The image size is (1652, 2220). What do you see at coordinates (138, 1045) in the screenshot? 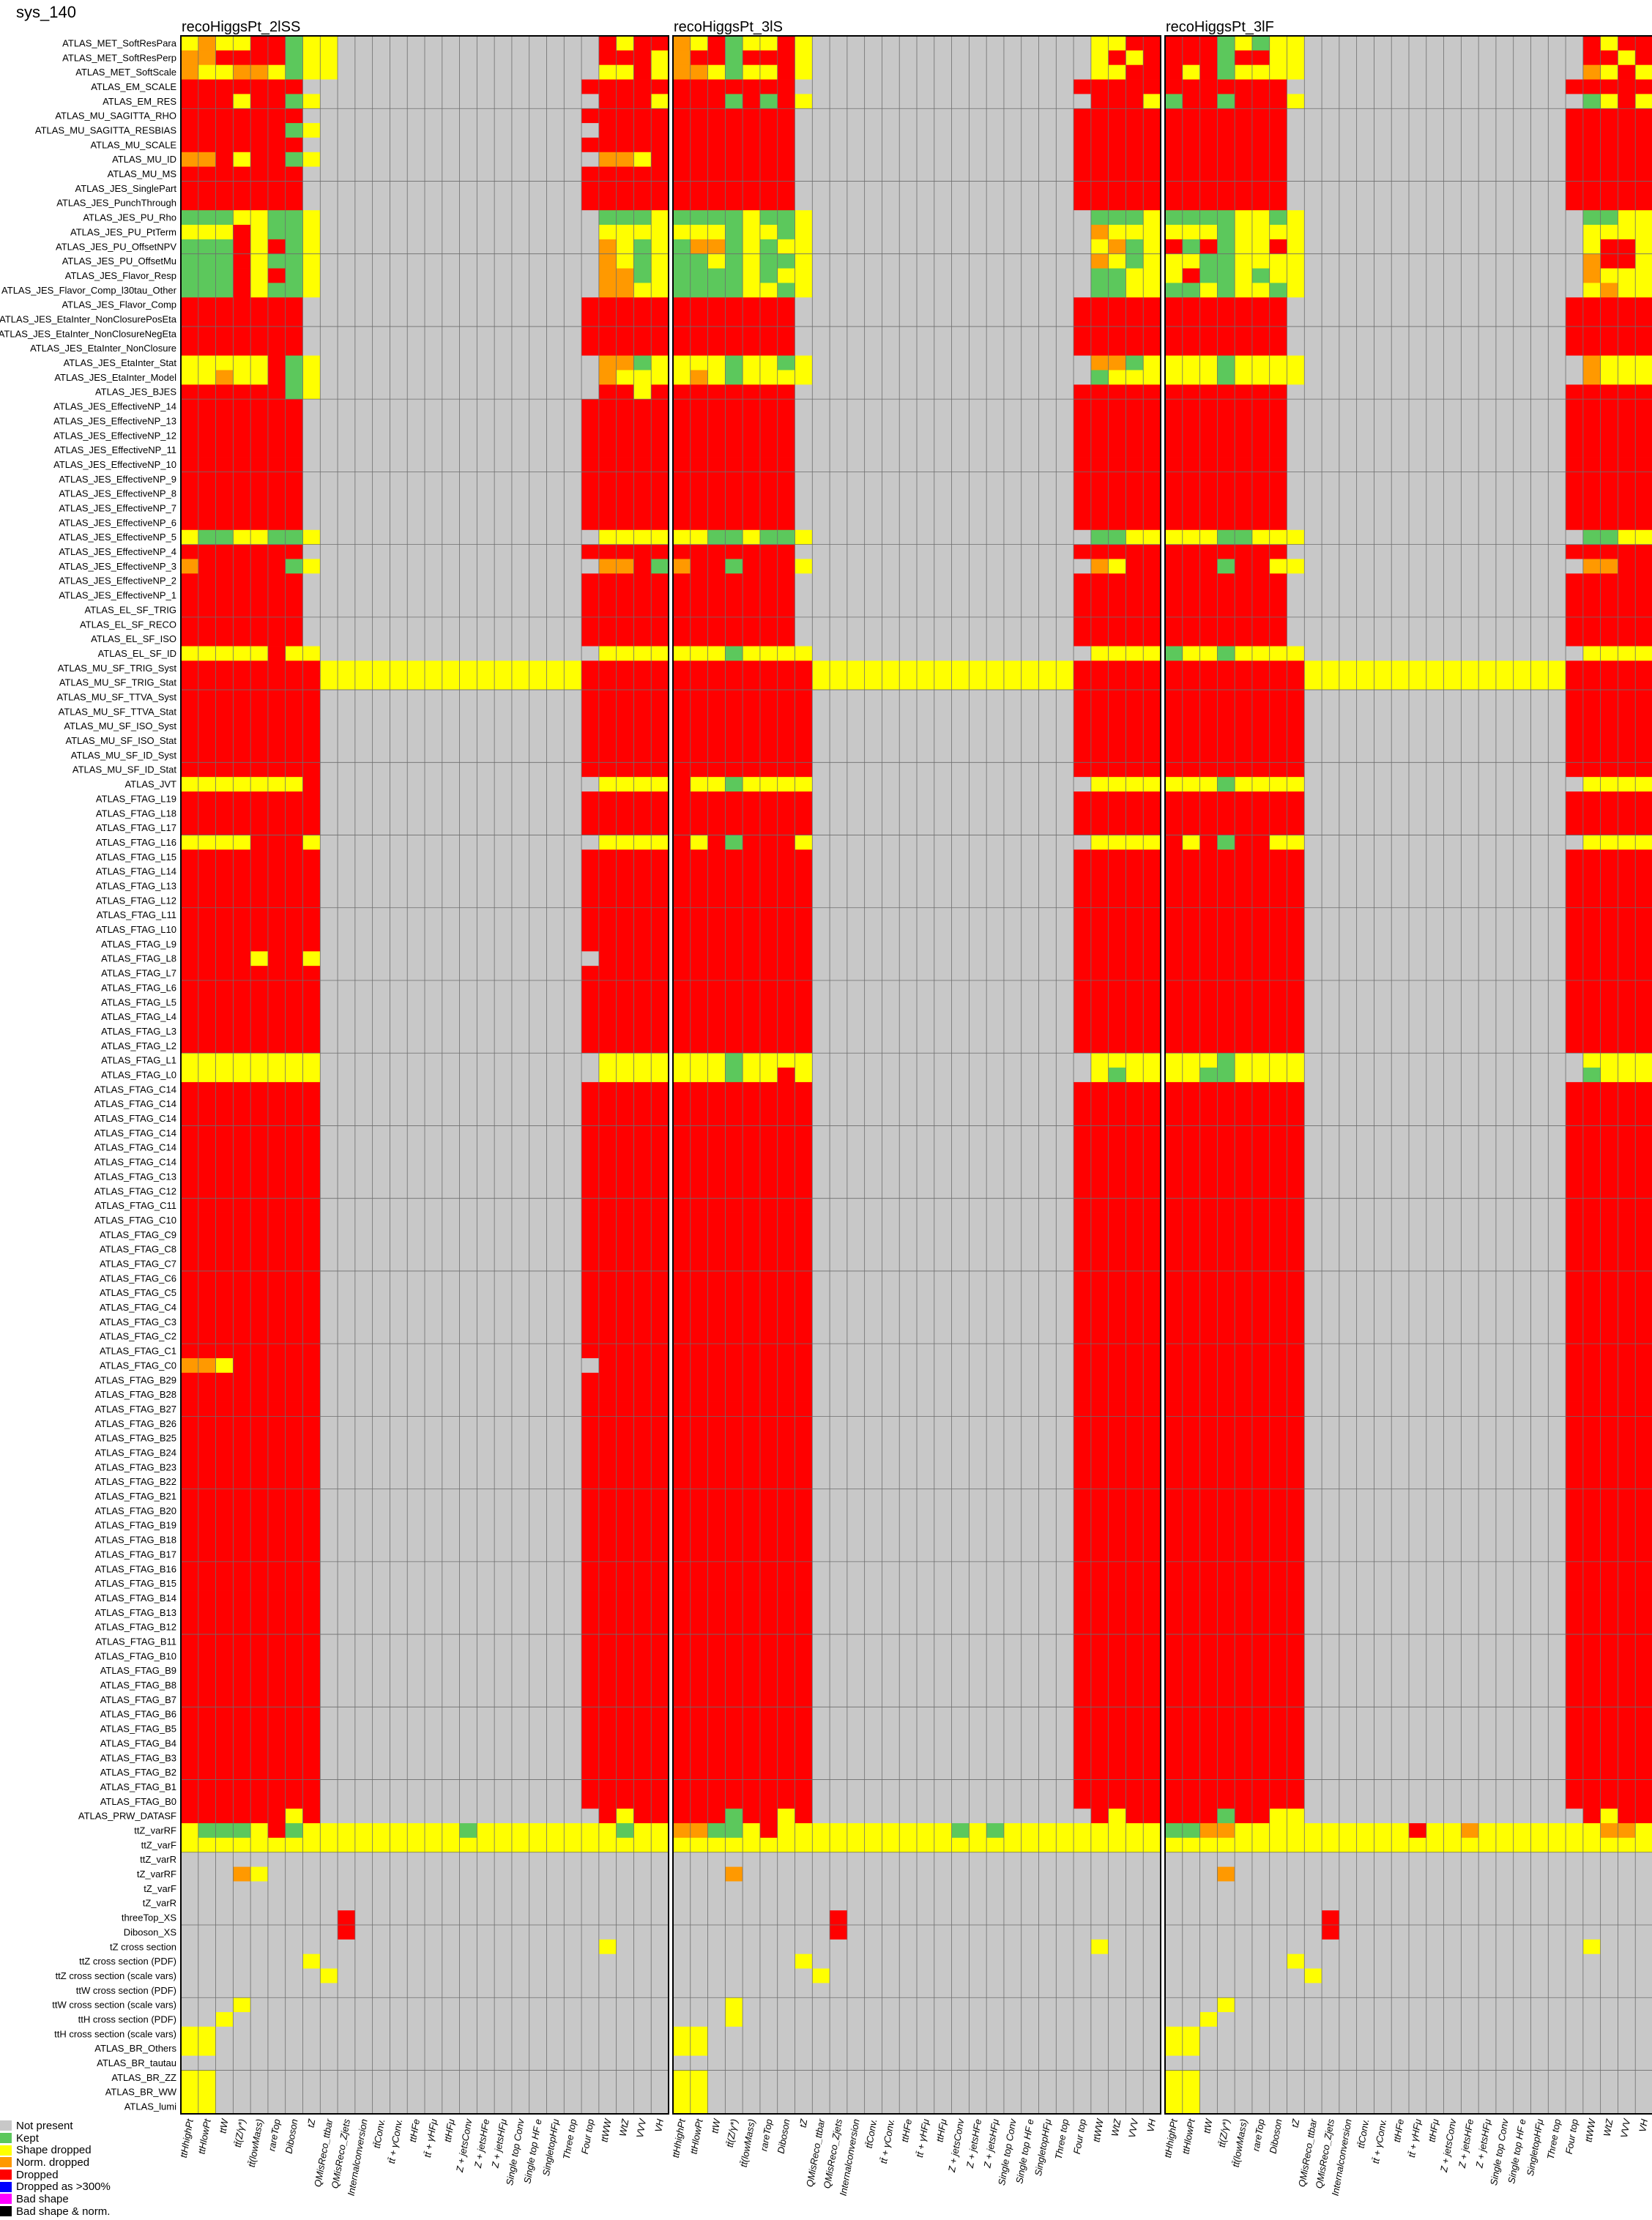
I see `y-tick-label: ATLAS_FTAG_L2` at bounding box center [138, 1045].